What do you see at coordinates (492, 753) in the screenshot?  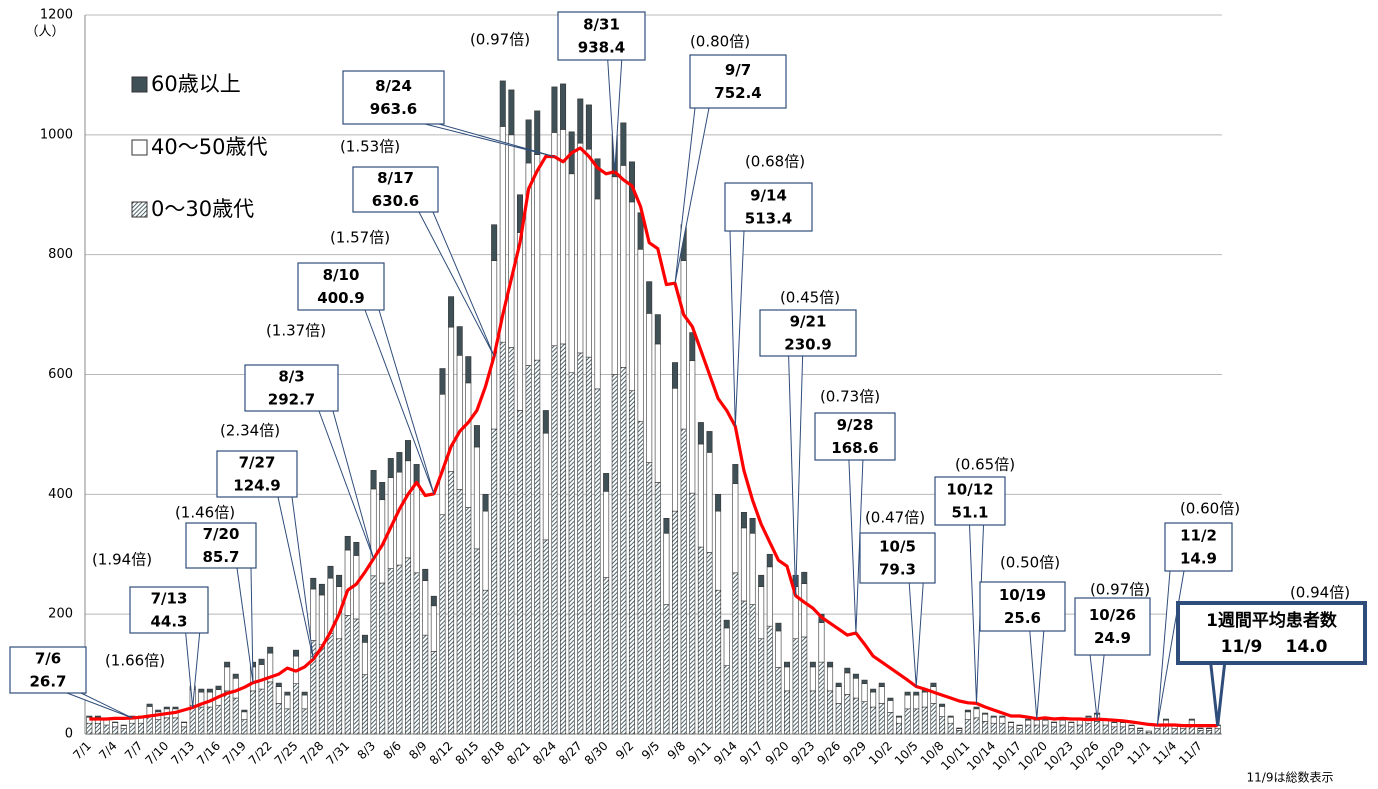 I see `x-tick-label: 8/18` at bounding box center [492, 753].